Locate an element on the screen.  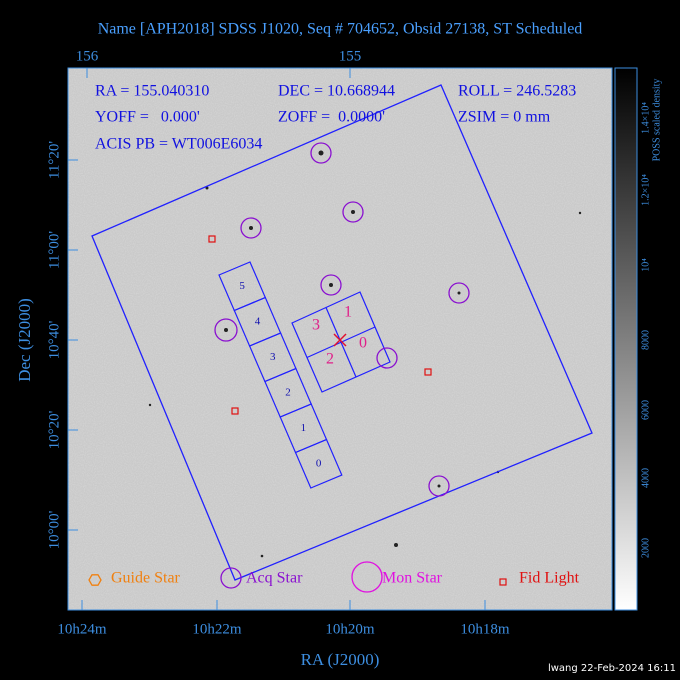
bottom-tick-label: 10h24m is located at coordinates (82, 629).